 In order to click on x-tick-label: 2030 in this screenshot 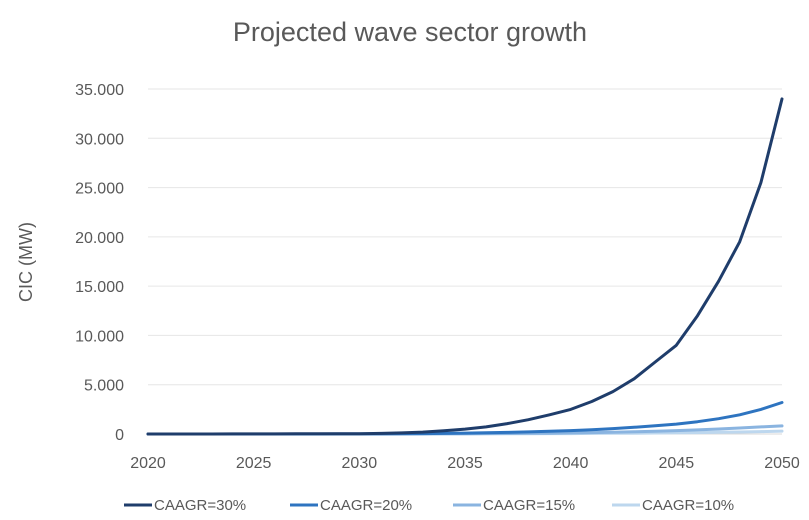, I will do `click(360, 463)`.